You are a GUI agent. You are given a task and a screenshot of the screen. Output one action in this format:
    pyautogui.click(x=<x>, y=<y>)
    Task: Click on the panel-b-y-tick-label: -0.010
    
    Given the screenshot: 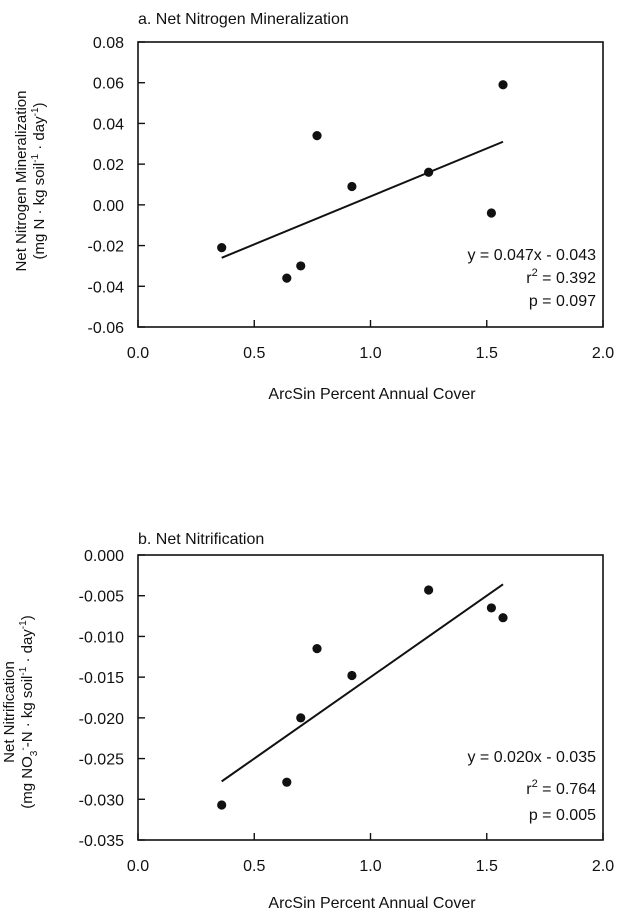 What is the action you would take?
    pyautogui.click(x=101, y=637)
    